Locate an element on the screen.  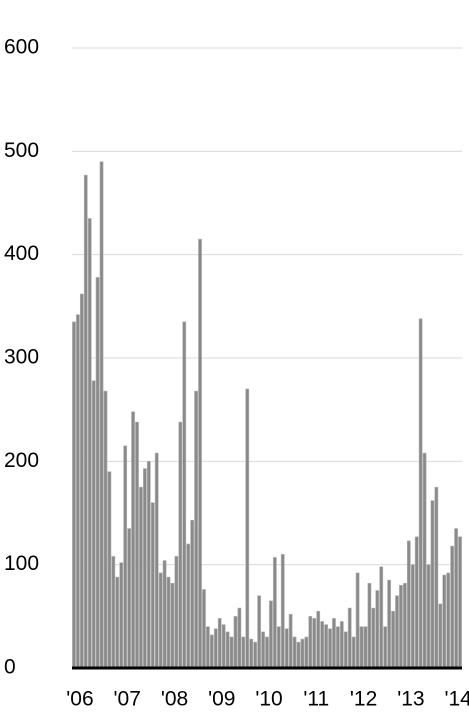
y-tick-label: 500 is located at coordinates (21, 150).